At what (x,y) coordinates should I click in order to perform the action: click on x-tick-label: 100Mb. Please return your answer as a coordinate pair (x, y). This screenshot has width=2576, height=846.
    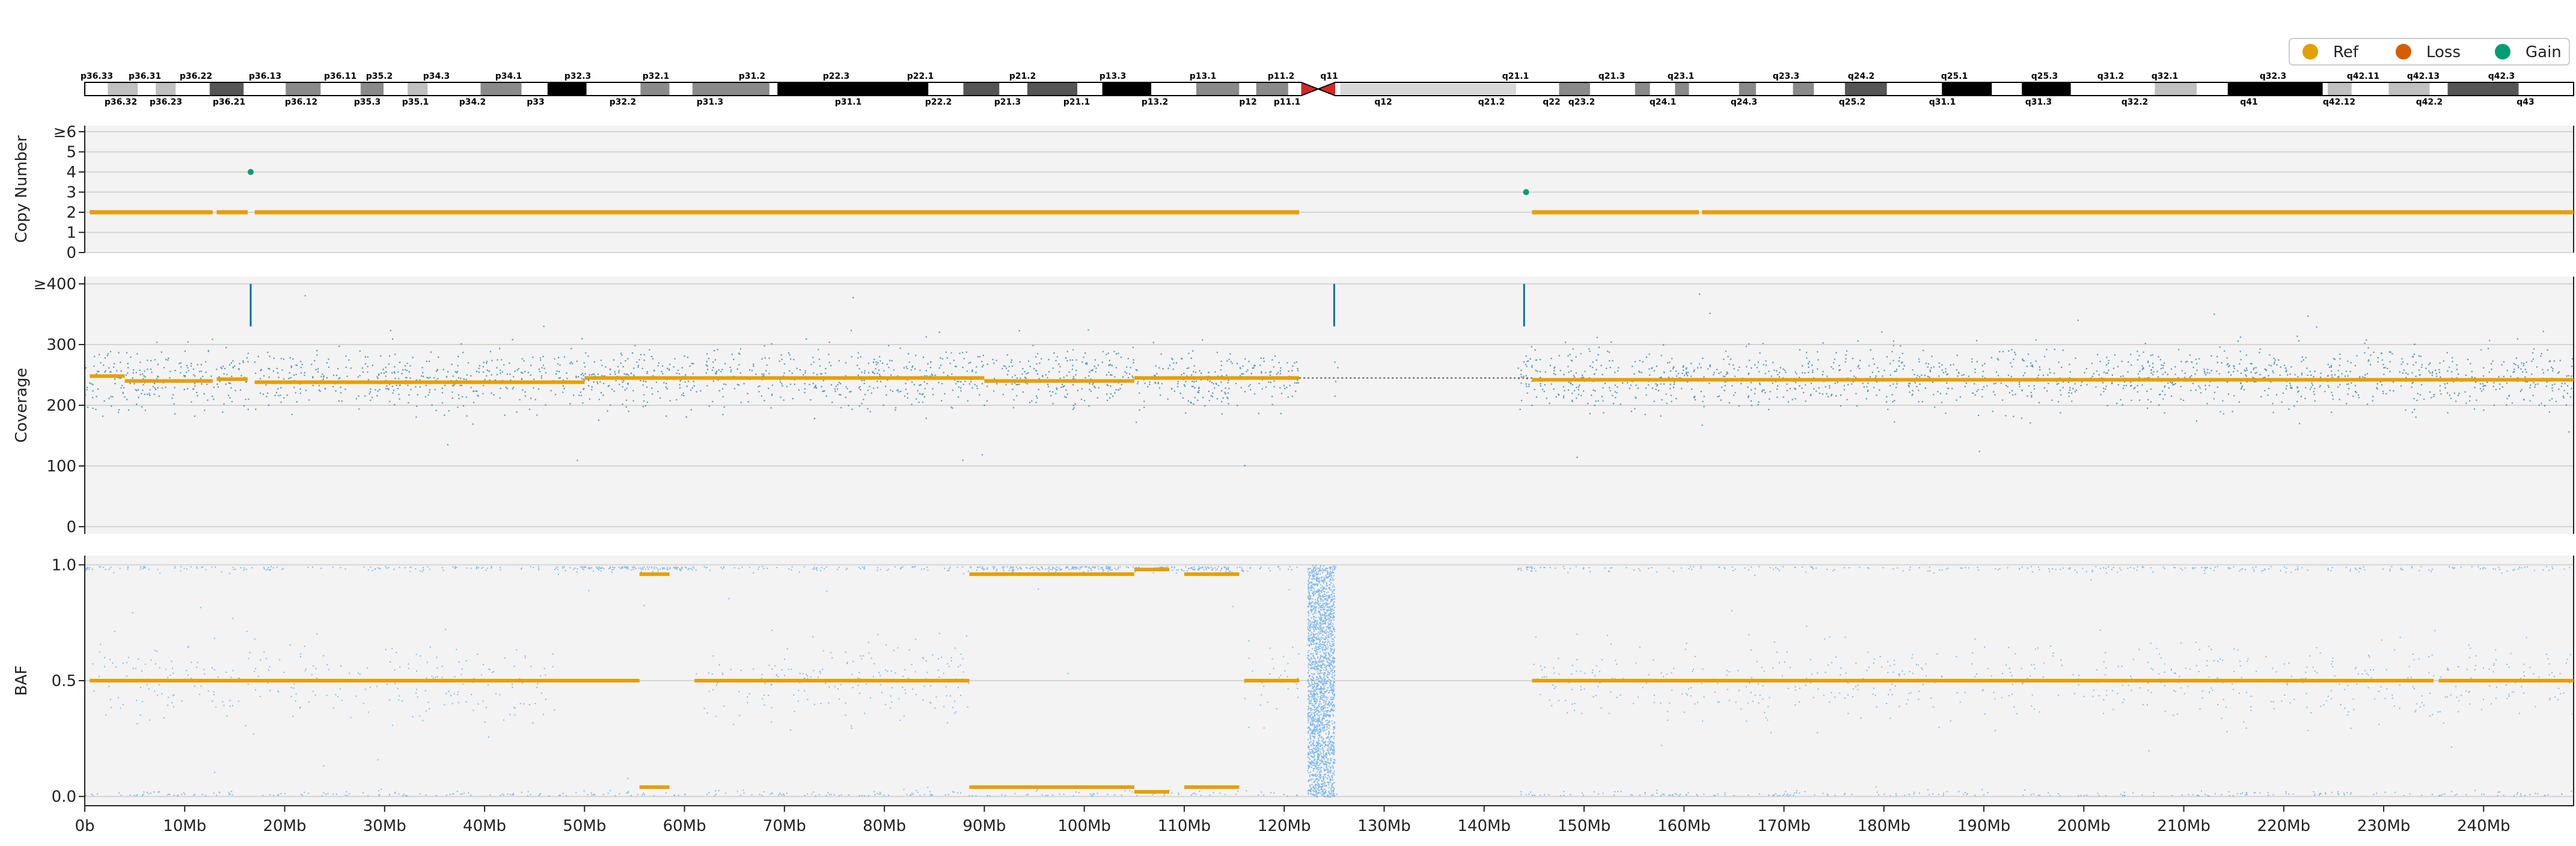
    Looking at the image, I should click on (1084, 826).